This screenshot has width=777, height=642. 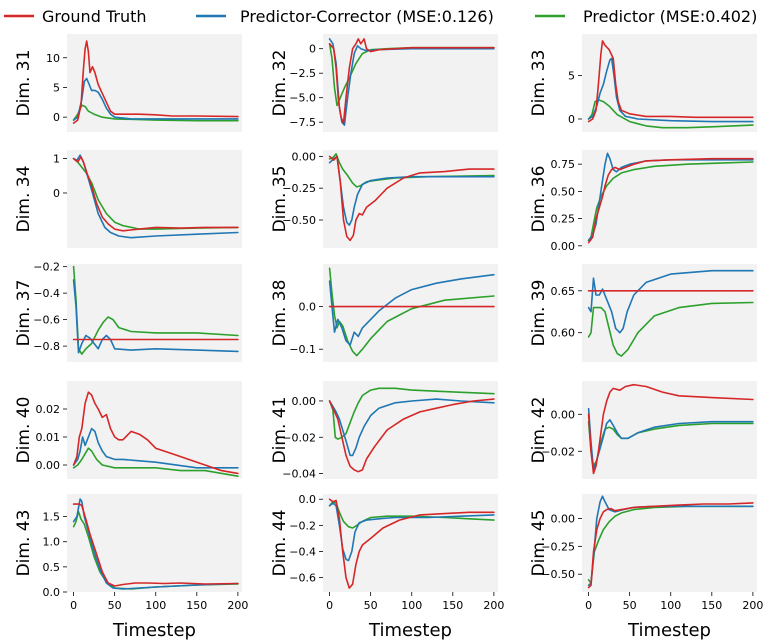 I want to click on legend-label-pc: Predictor-Corrector (MSE:0.126), so click(x=367, y=16).